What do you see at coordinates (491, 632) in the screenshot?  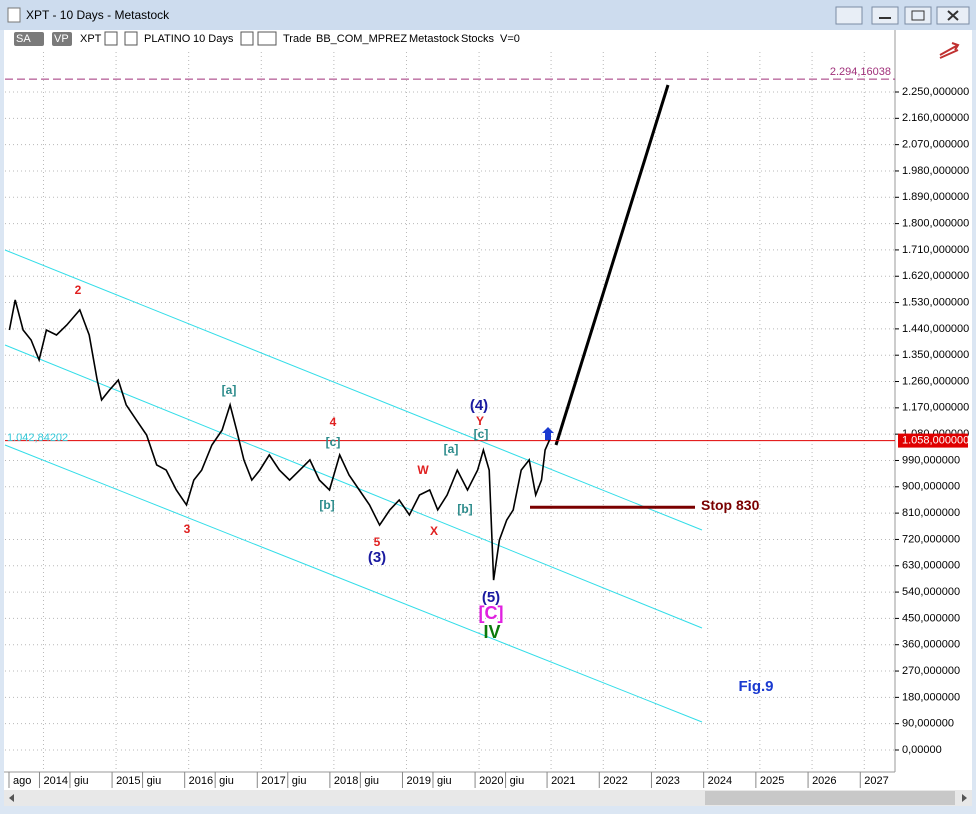 I see `wave-label: IV` at bounding box center [491, 632].